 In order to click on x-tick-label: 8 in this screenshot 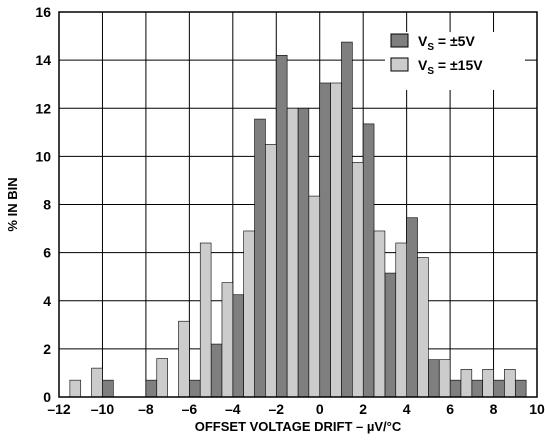, I will do `click(494, 409)`.